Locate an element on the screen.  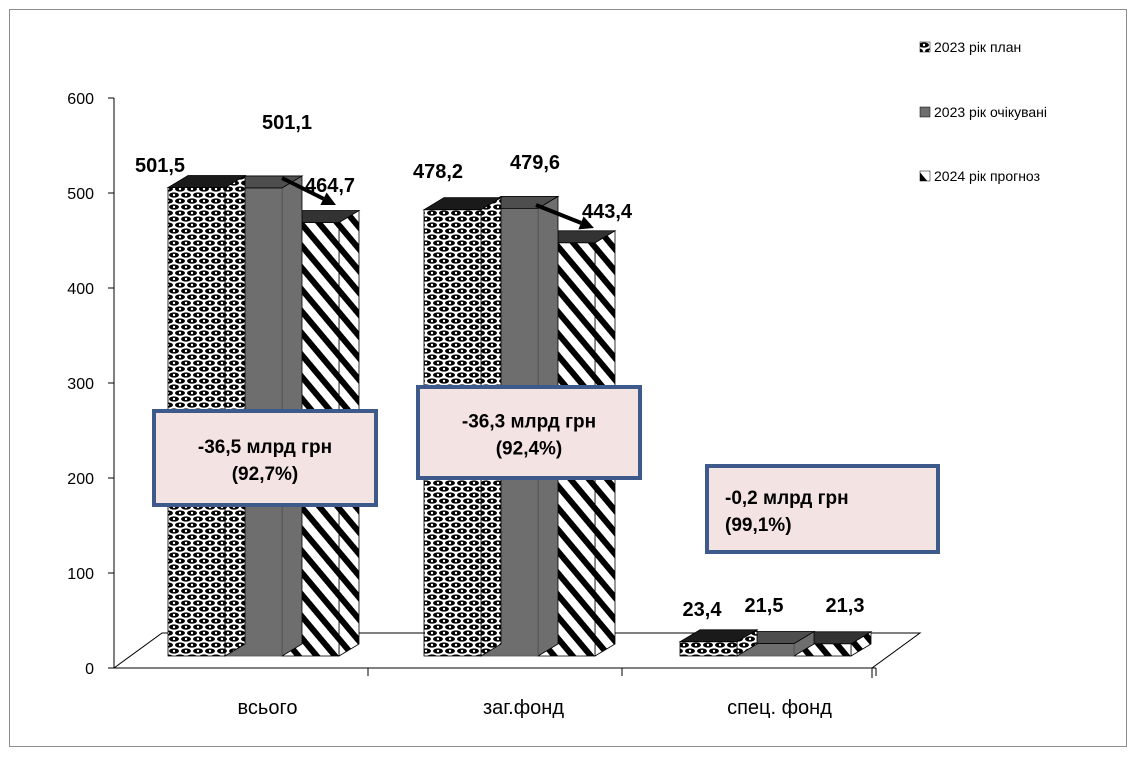
y-tick-label: 100 is located at coordinates (80, 574).